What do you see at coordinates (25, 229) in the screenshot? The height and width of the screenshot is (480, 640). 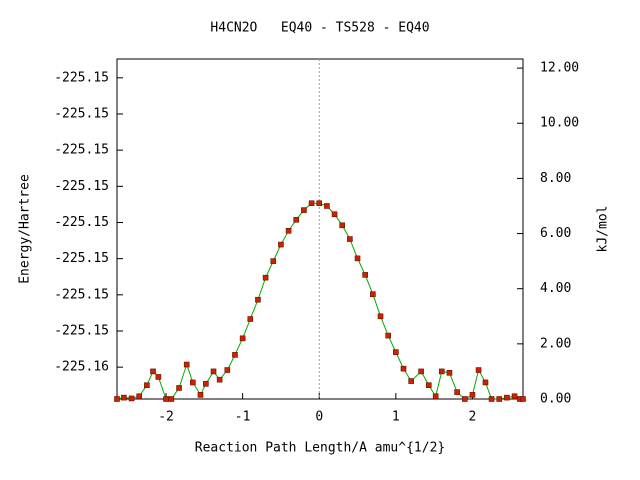 I see `y-axis-label: Energy/Hartree` at bounding box center [25, 229].